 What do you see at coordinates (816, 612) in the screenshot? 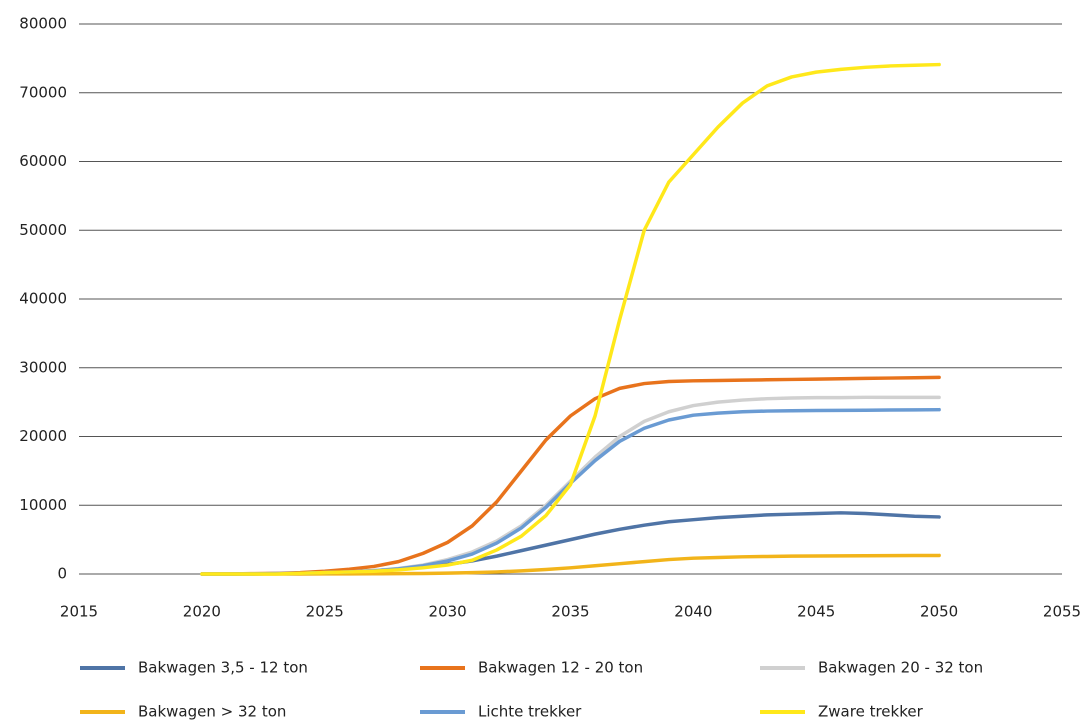
I see `x-tick-label: 2045` at bounding box center [816, 612].